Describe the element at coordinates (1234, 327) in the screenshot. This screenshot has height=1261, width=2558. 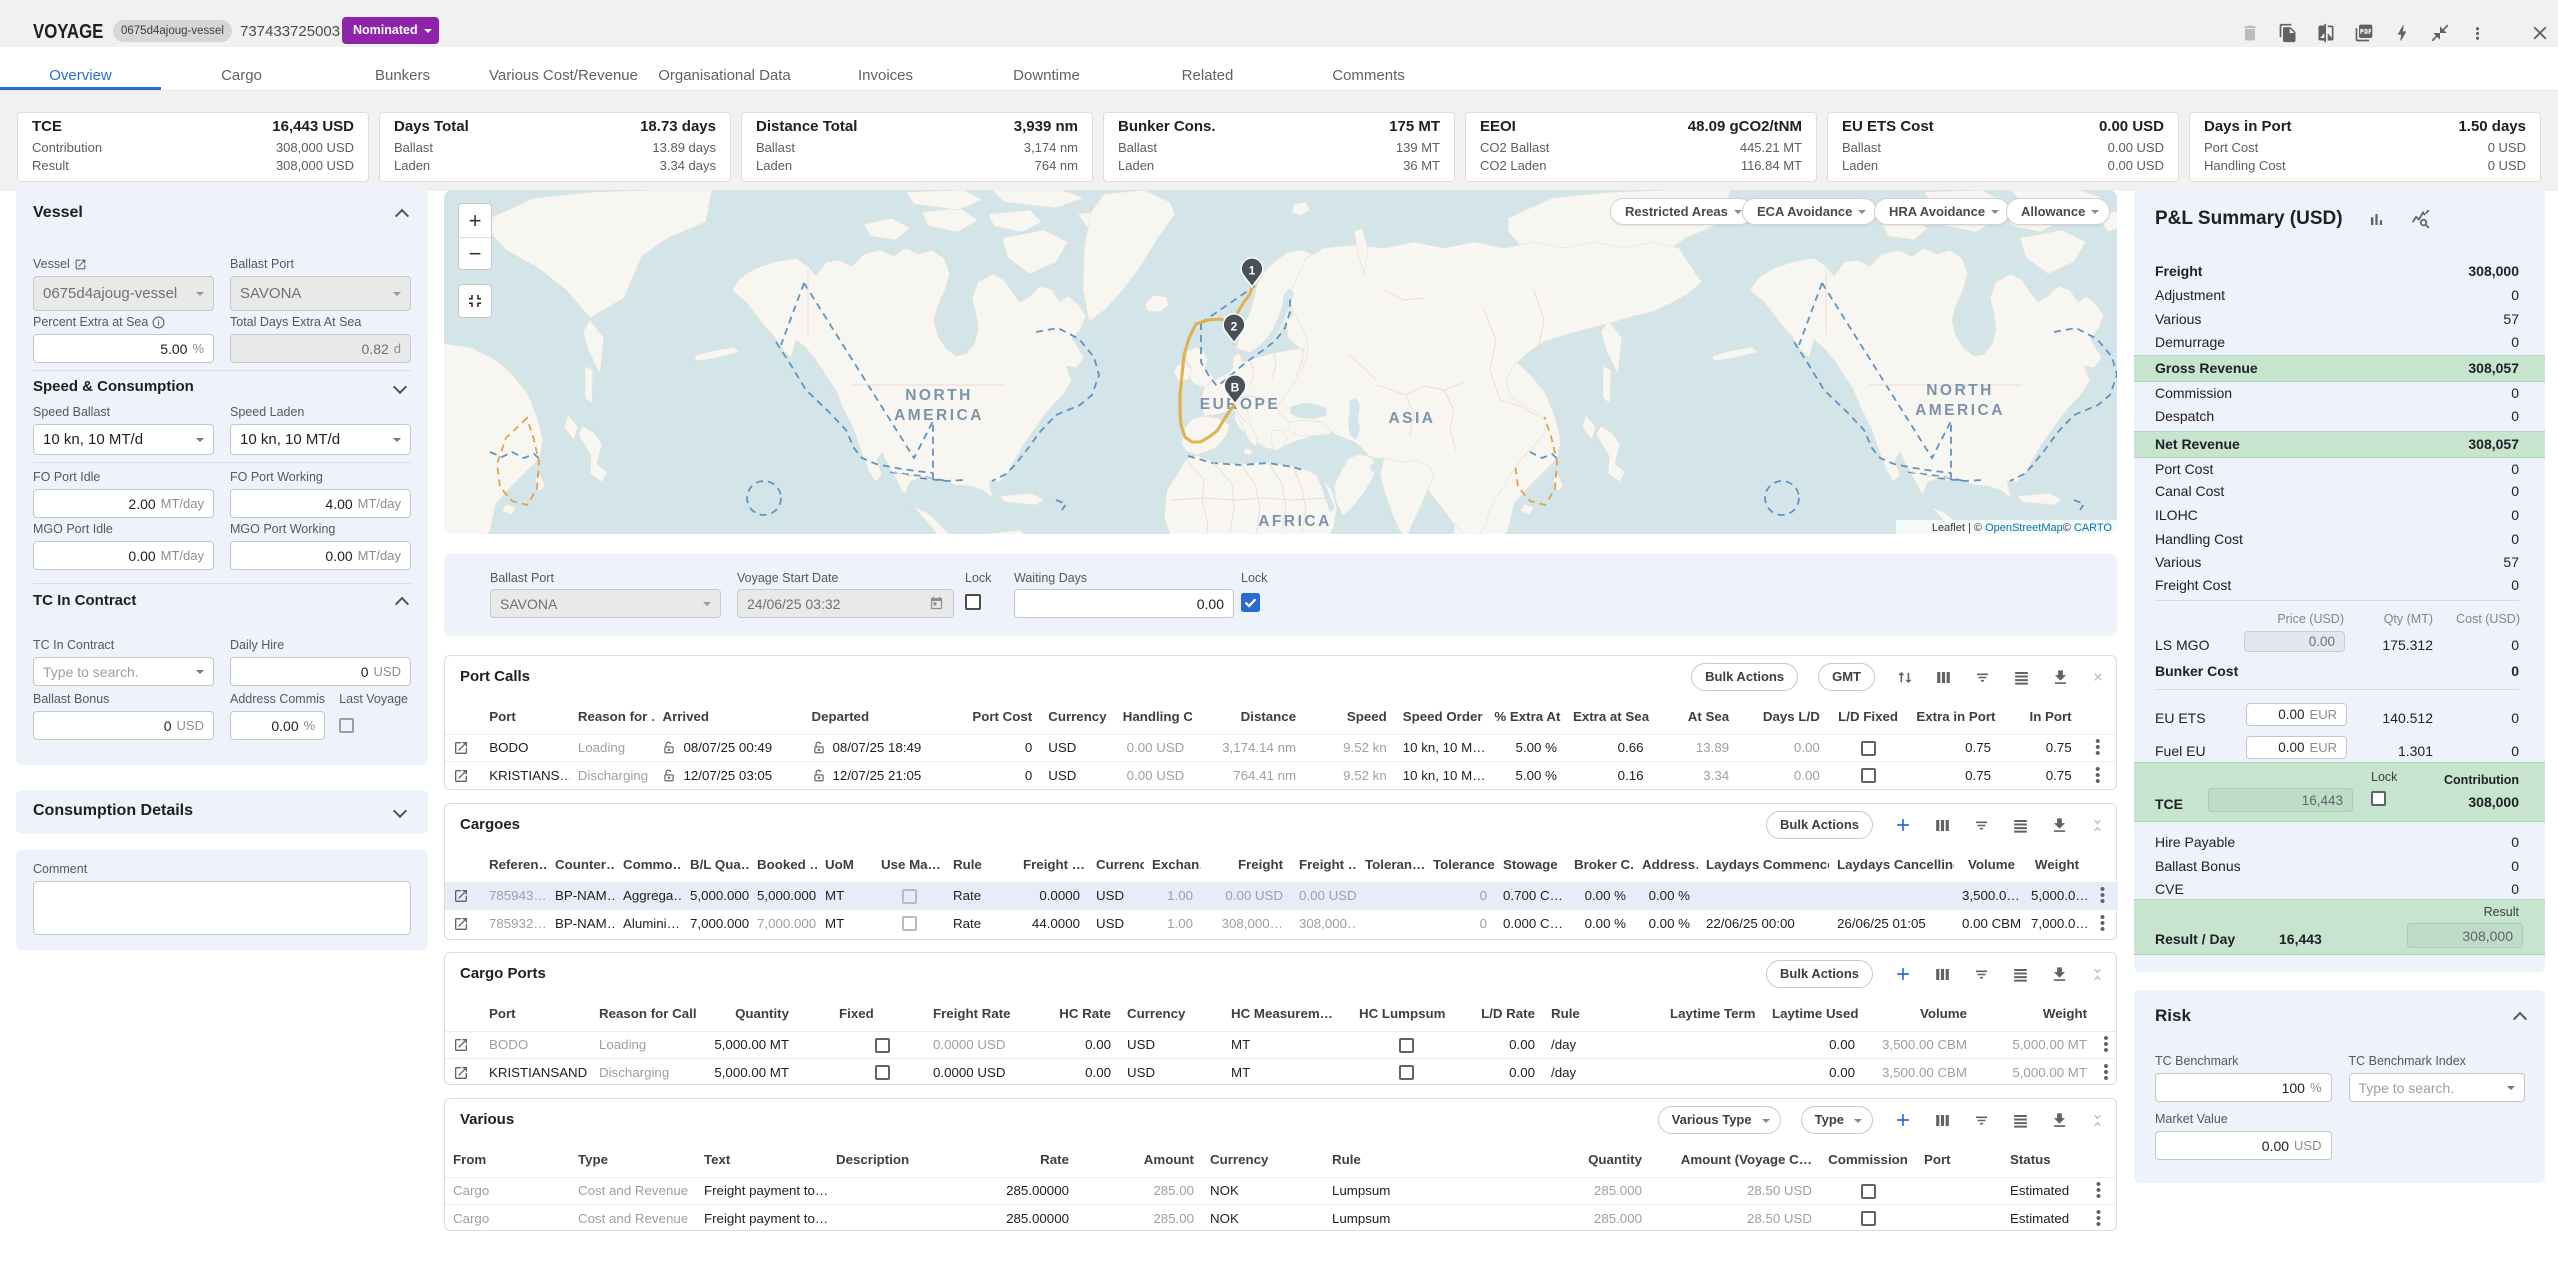
I see `svg-text: 2` at that location.